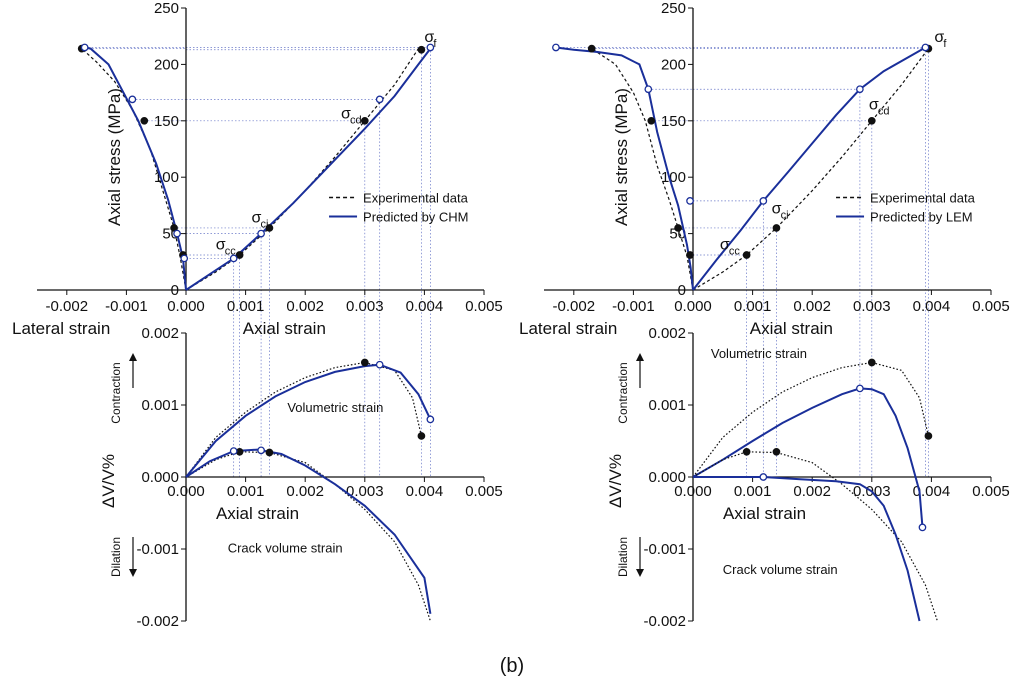 The width and height of the screenshot is (1024, 682). Describe the element at coordinates (991, 306) in the screenshot. I see `top-x-tick-label: 0.005` at that location.